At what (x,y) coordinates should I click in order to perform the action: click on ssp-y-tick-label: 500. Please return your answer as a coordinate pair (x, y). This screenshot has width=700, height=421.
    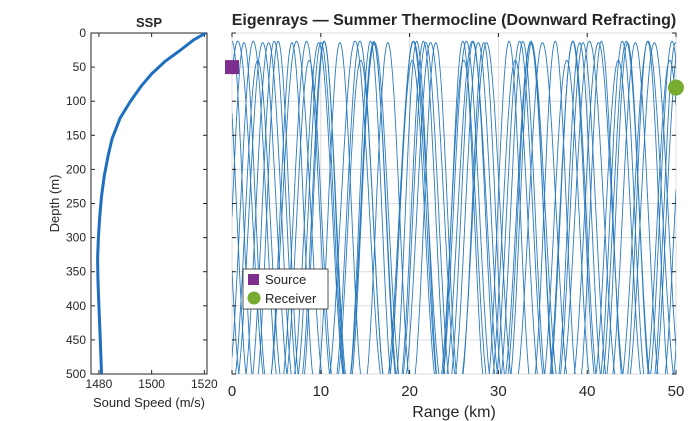
    Looking at the image, I should click on (76, 374).